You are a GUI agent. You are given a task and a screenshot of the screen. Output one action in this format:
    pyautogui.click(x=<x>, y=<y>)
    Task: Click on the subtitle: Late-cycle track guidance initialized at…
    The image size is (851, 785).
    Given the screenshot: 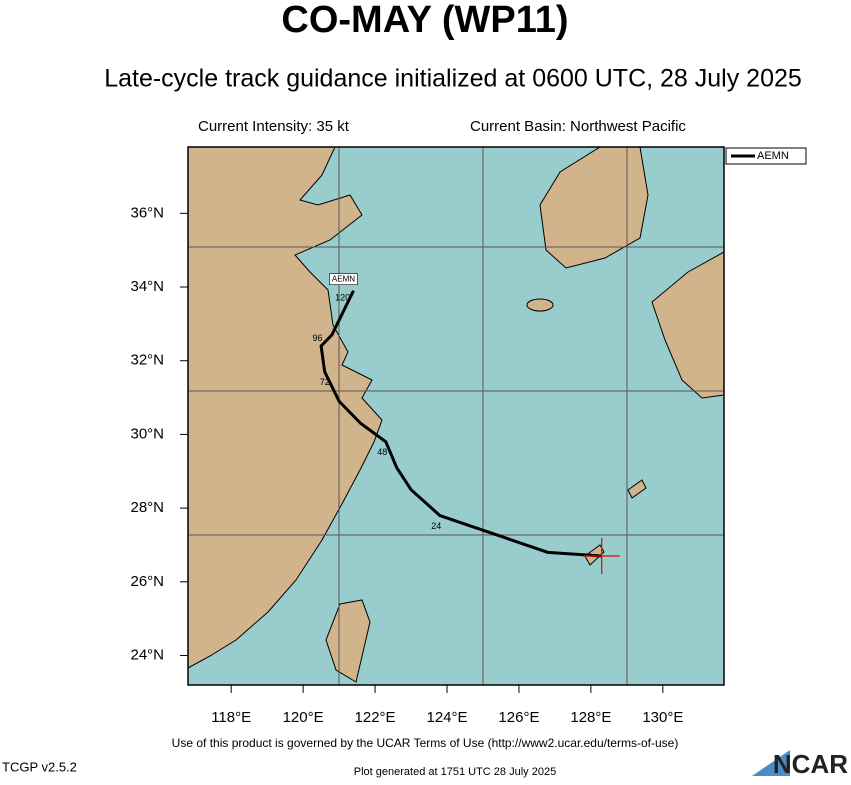 What is the action you would take?
    pyautogui.click(x=453, y=79)
    